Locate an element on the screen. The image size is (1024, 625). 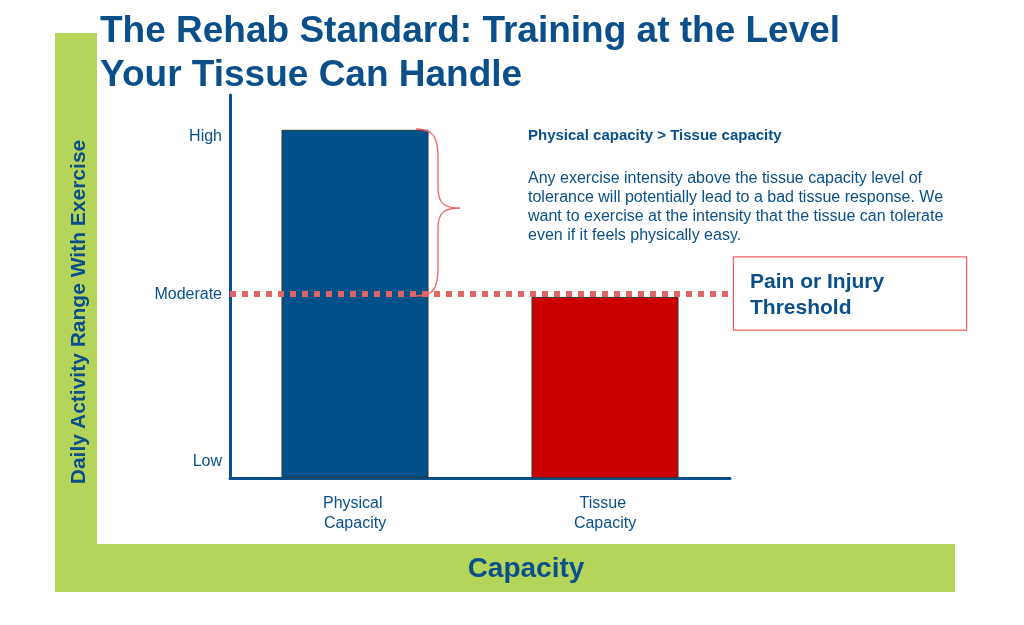
chart-title: The Rehab Standard: Training at the Level Your Tissue Can Handle is located at coordinates (471, 52).